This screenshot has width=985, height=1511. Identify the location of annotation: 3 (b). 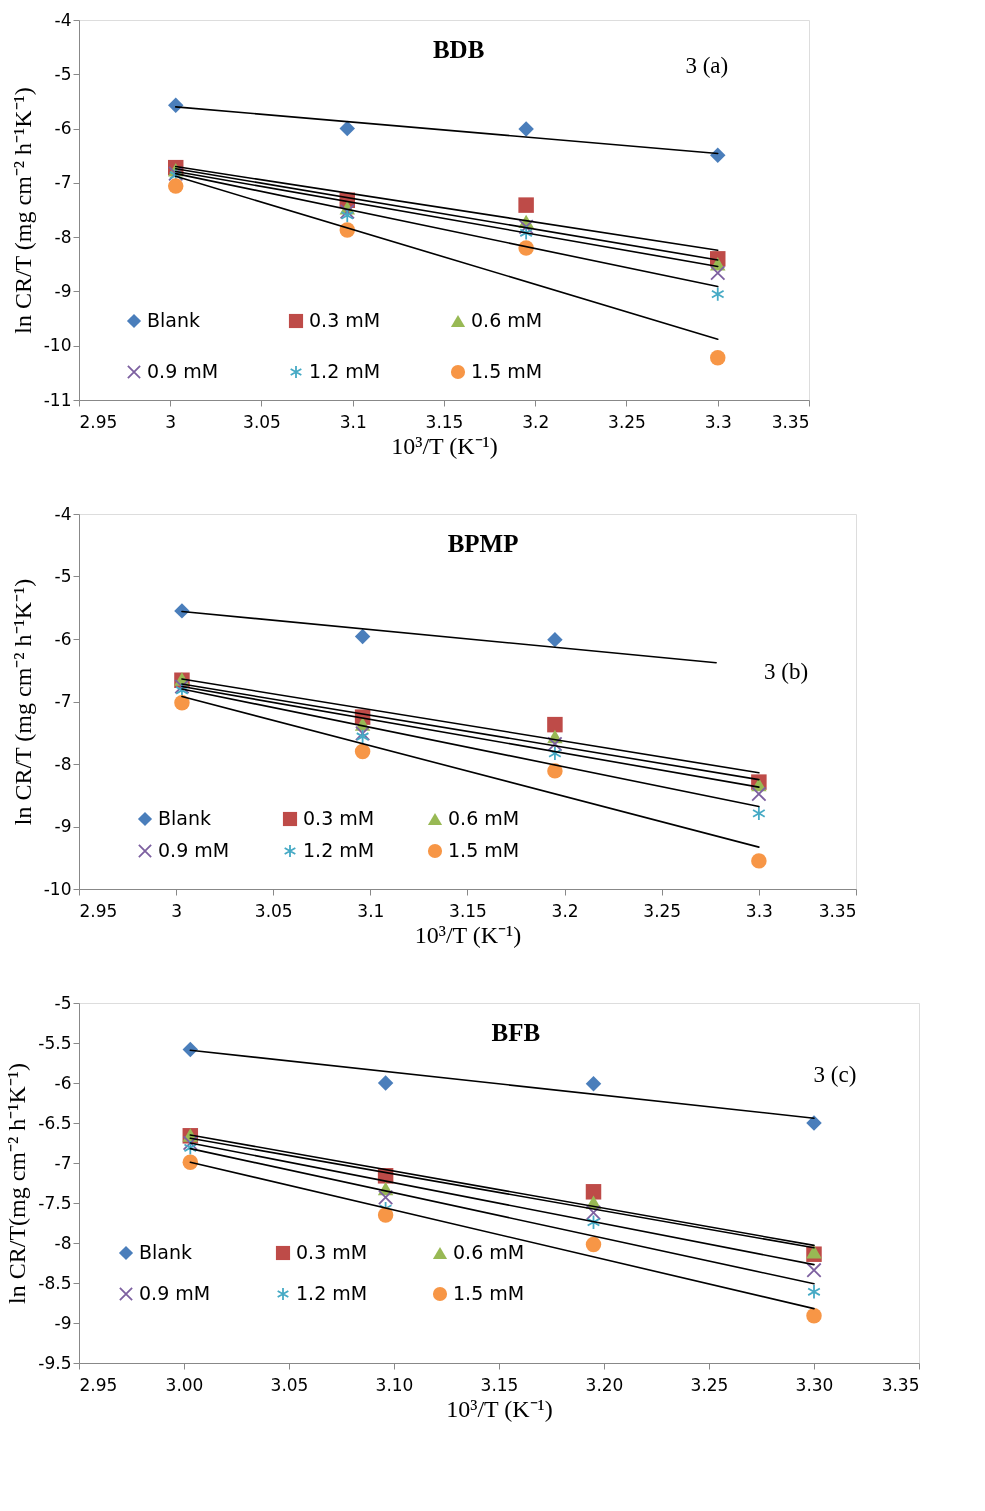
(786, 671).